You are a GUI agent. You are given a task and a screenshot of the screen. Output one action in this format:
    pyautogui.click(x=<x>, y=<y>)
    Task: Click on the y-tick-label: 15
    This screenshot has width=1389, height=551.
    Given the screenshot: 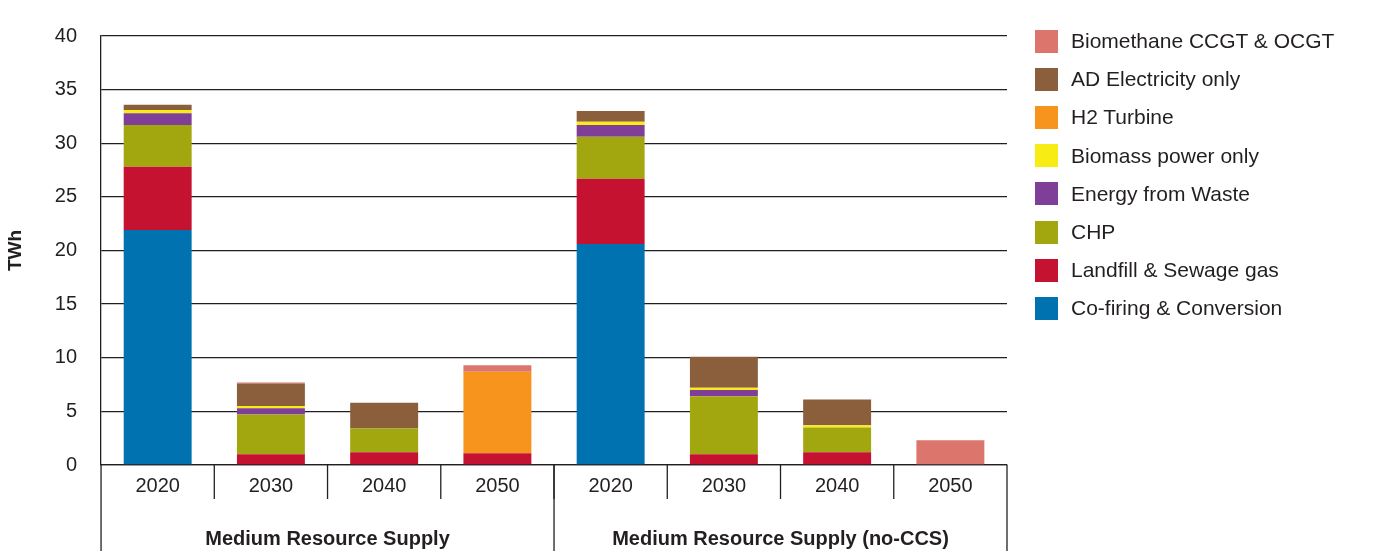 What is the action you would take?
    pyautogui.click(x=66, y=302)
    